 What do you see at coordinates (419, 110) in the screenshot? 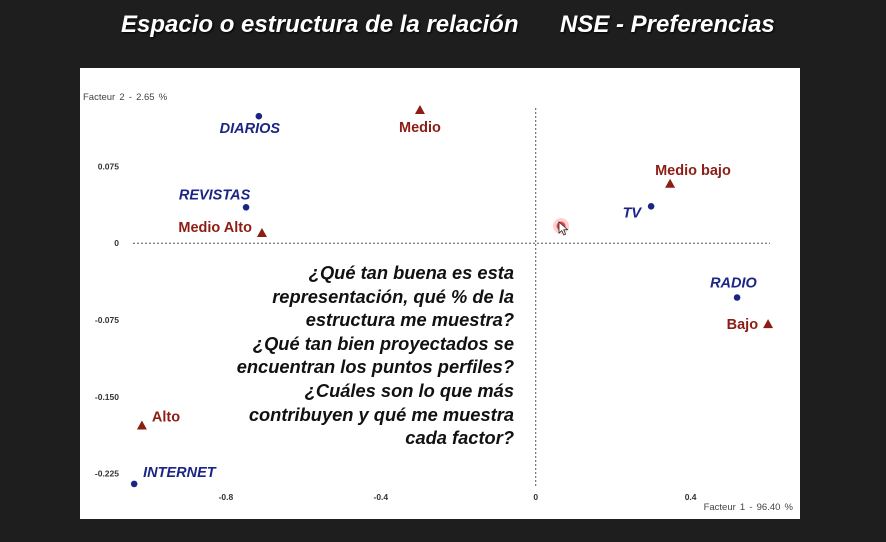
I see `point-medio` at bounding box center [419, 110].